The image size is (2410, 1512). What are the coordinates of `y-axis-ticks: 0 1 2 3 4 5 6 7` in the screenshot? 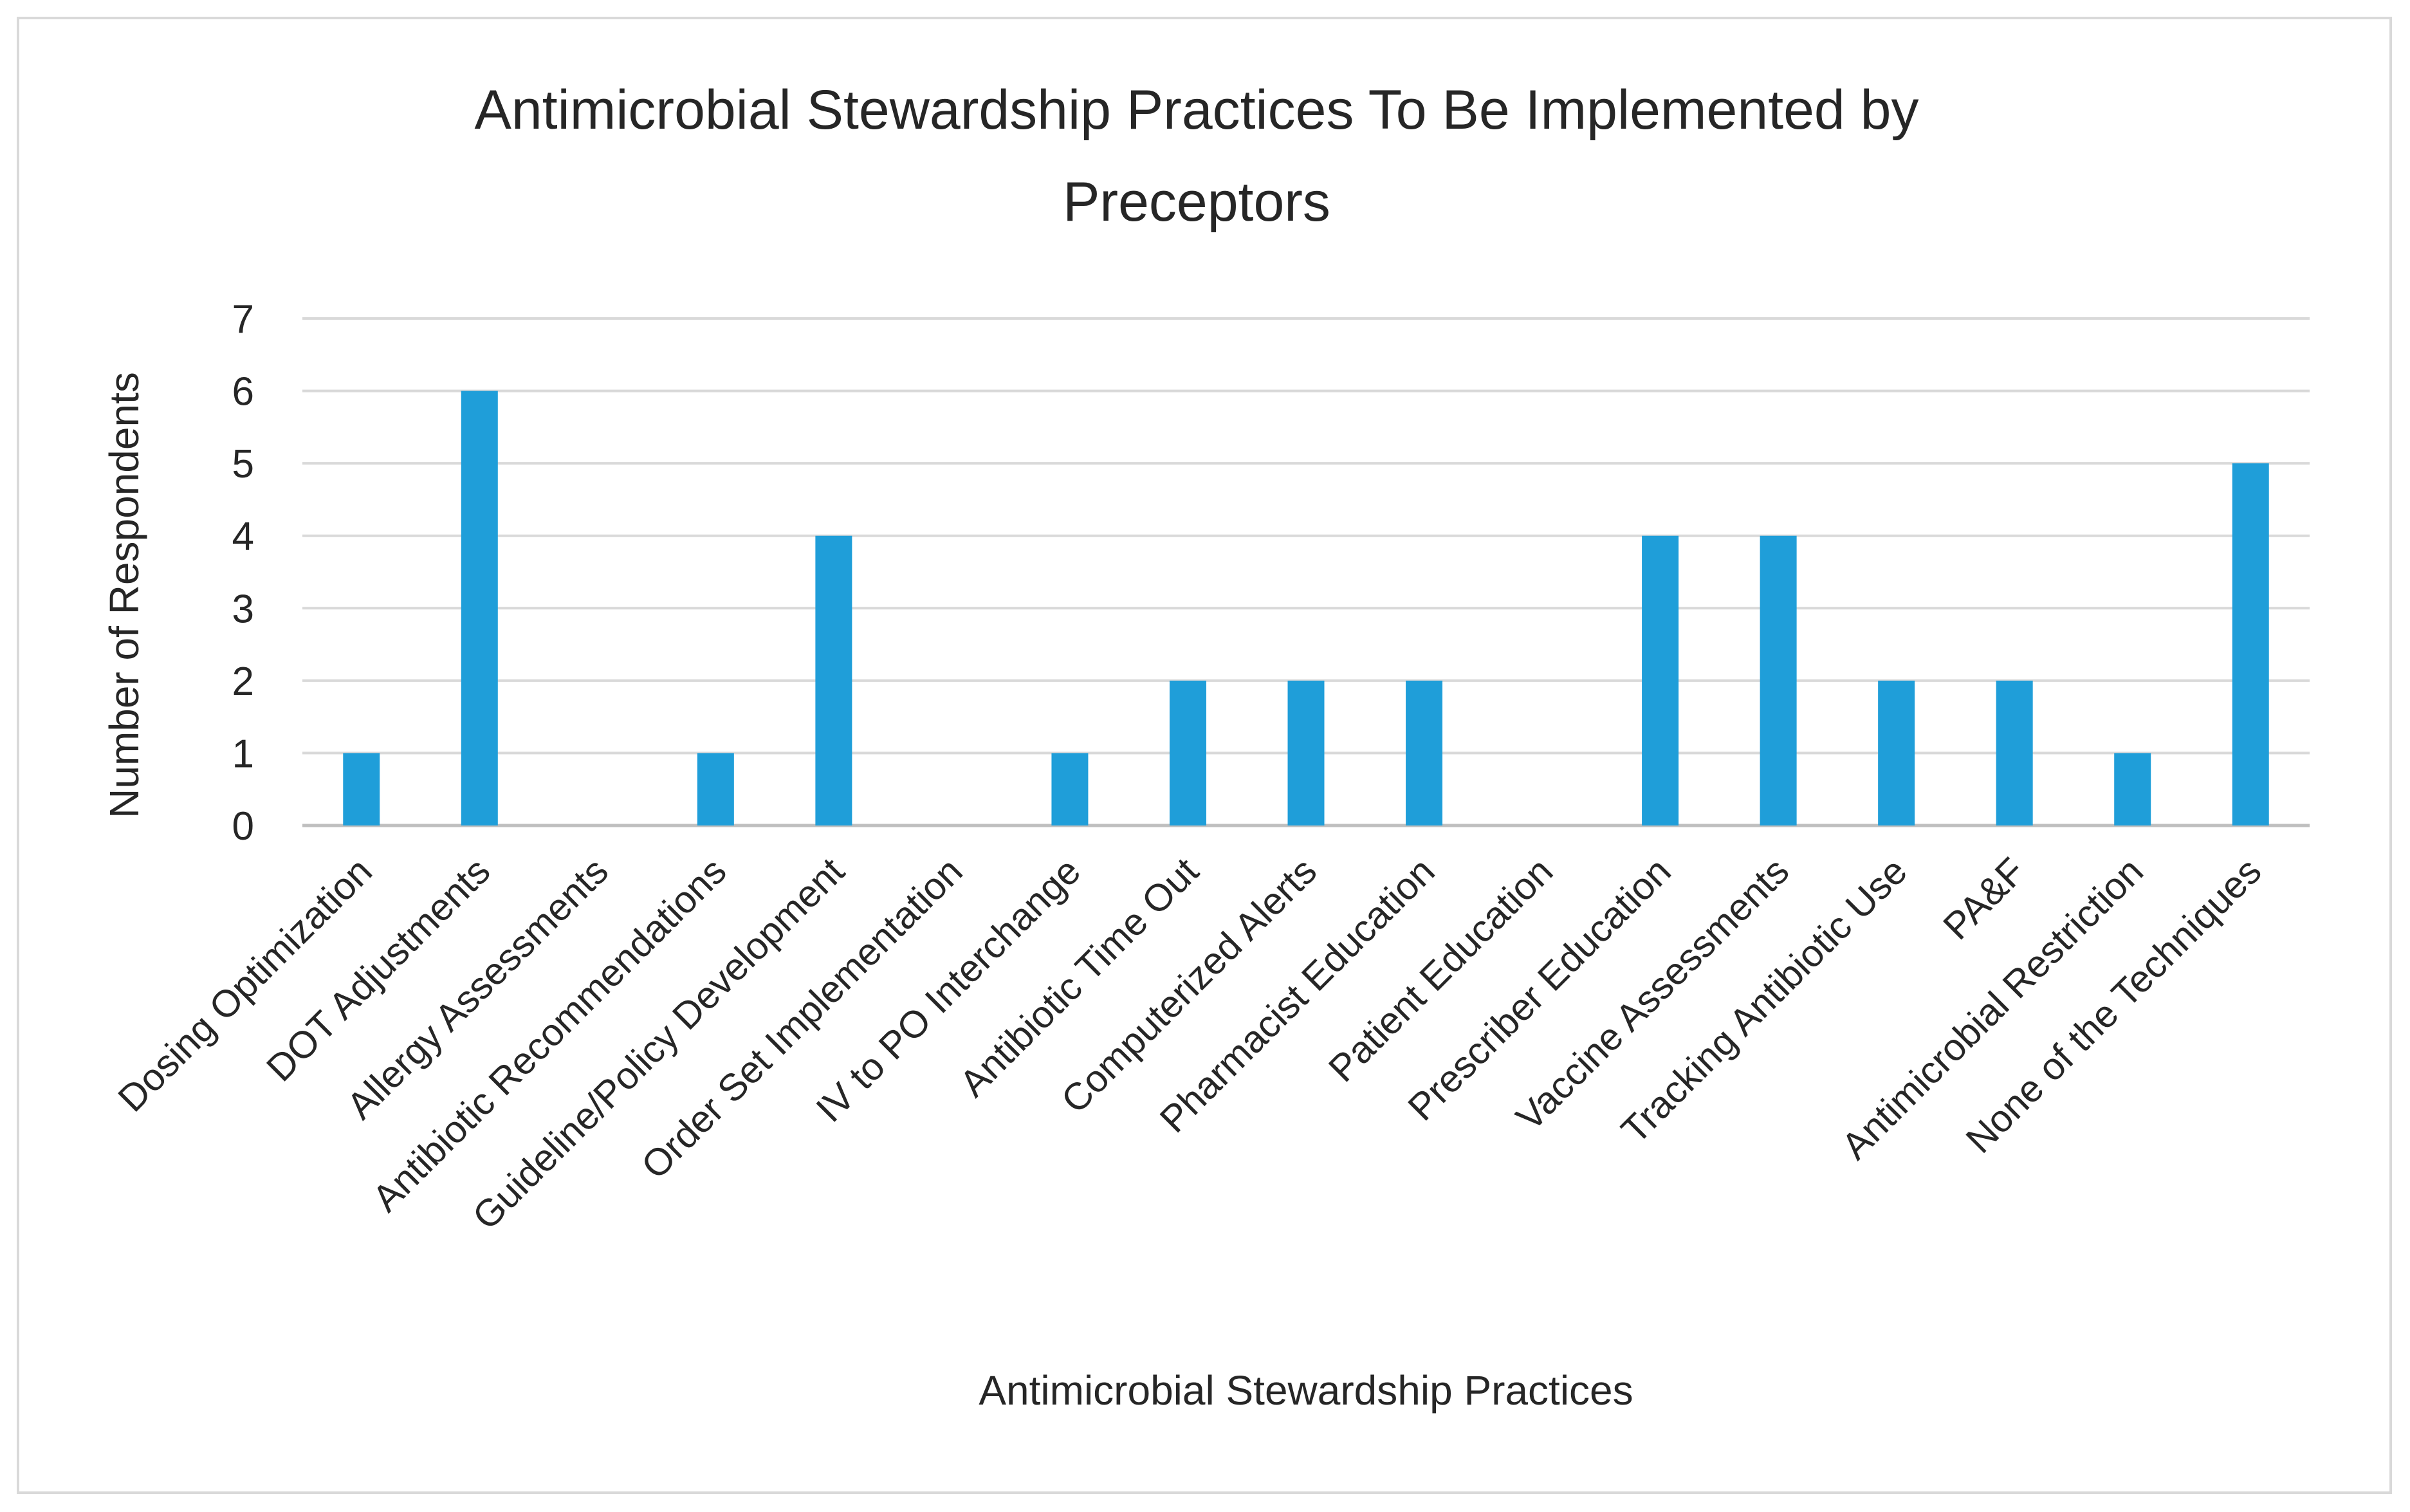 It's located at (243, 573).